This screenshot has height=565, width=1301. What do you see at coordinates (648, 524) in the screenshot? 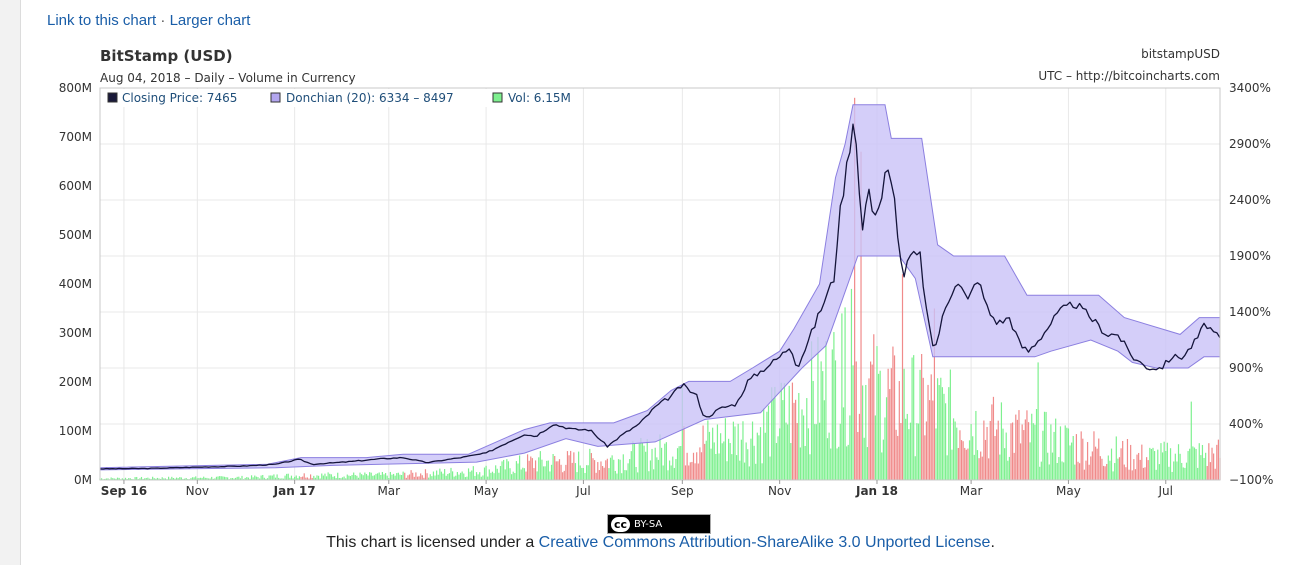
I see `cc-badge-text: BY-SA` at bounding box center [648, 524].